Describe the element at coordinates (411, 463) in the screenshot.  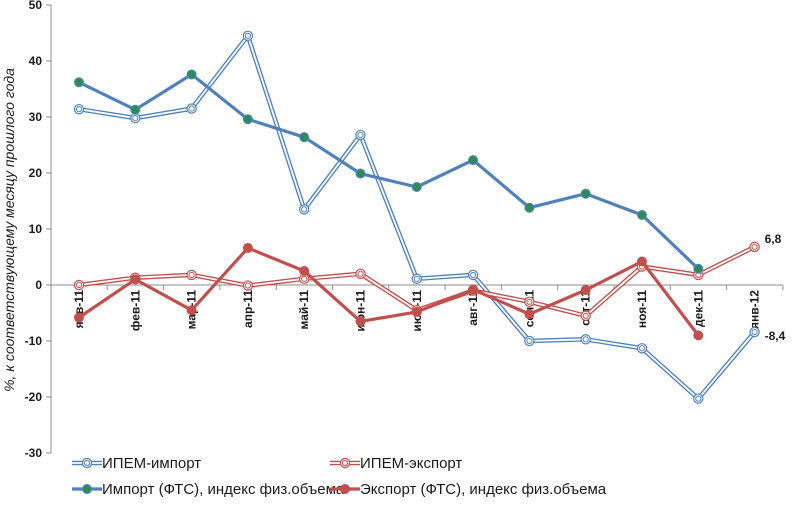
I see `legend-label: ИПЕМ-экспорт` at that location.